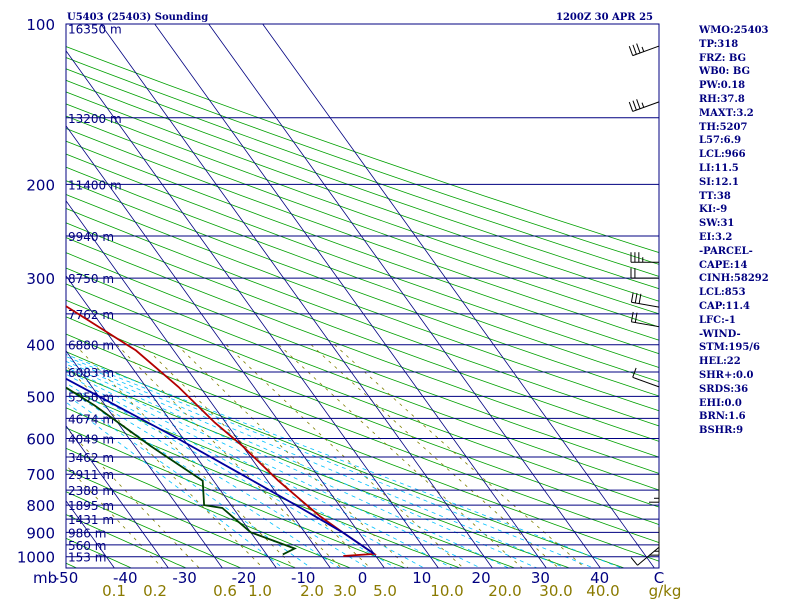  I want to click on height-label: 16350 m, so click(95, 30).